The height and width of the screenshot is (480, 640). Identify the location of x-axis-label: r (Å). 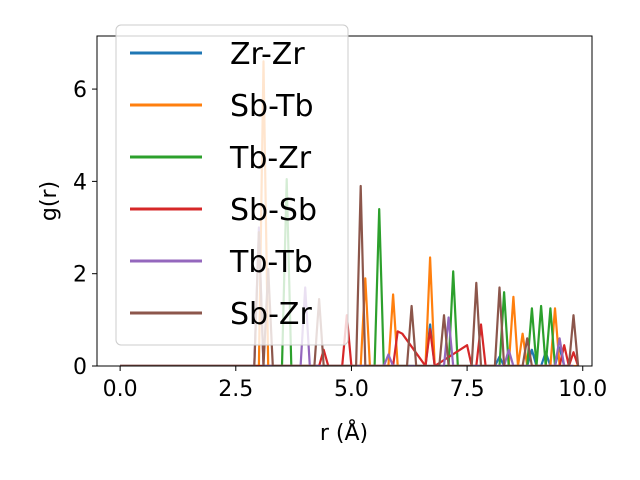
(344, 432).